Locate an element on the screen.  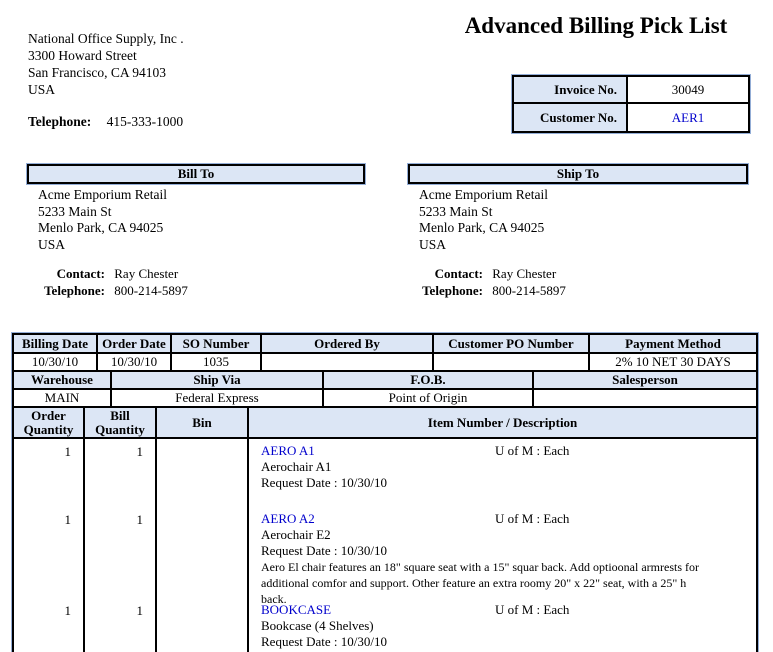
bill-to-contact-value: Ray Chester is located at coordinates (146, 273).